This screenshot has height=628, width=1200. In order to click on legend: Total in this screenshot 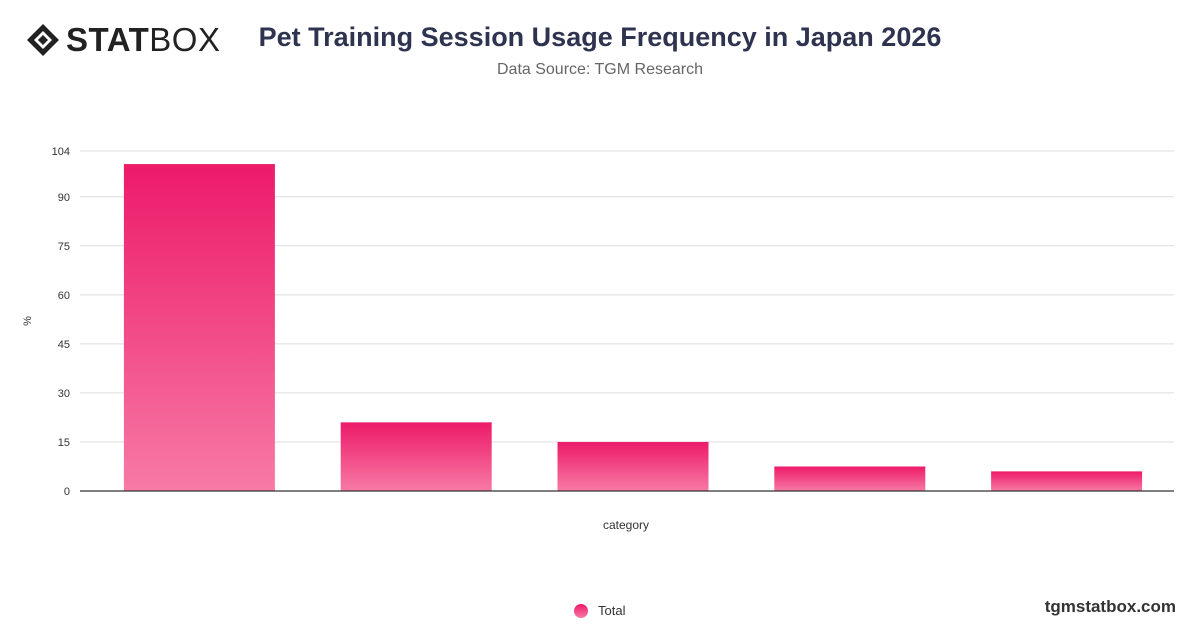, I will do `click(599, 610)`.